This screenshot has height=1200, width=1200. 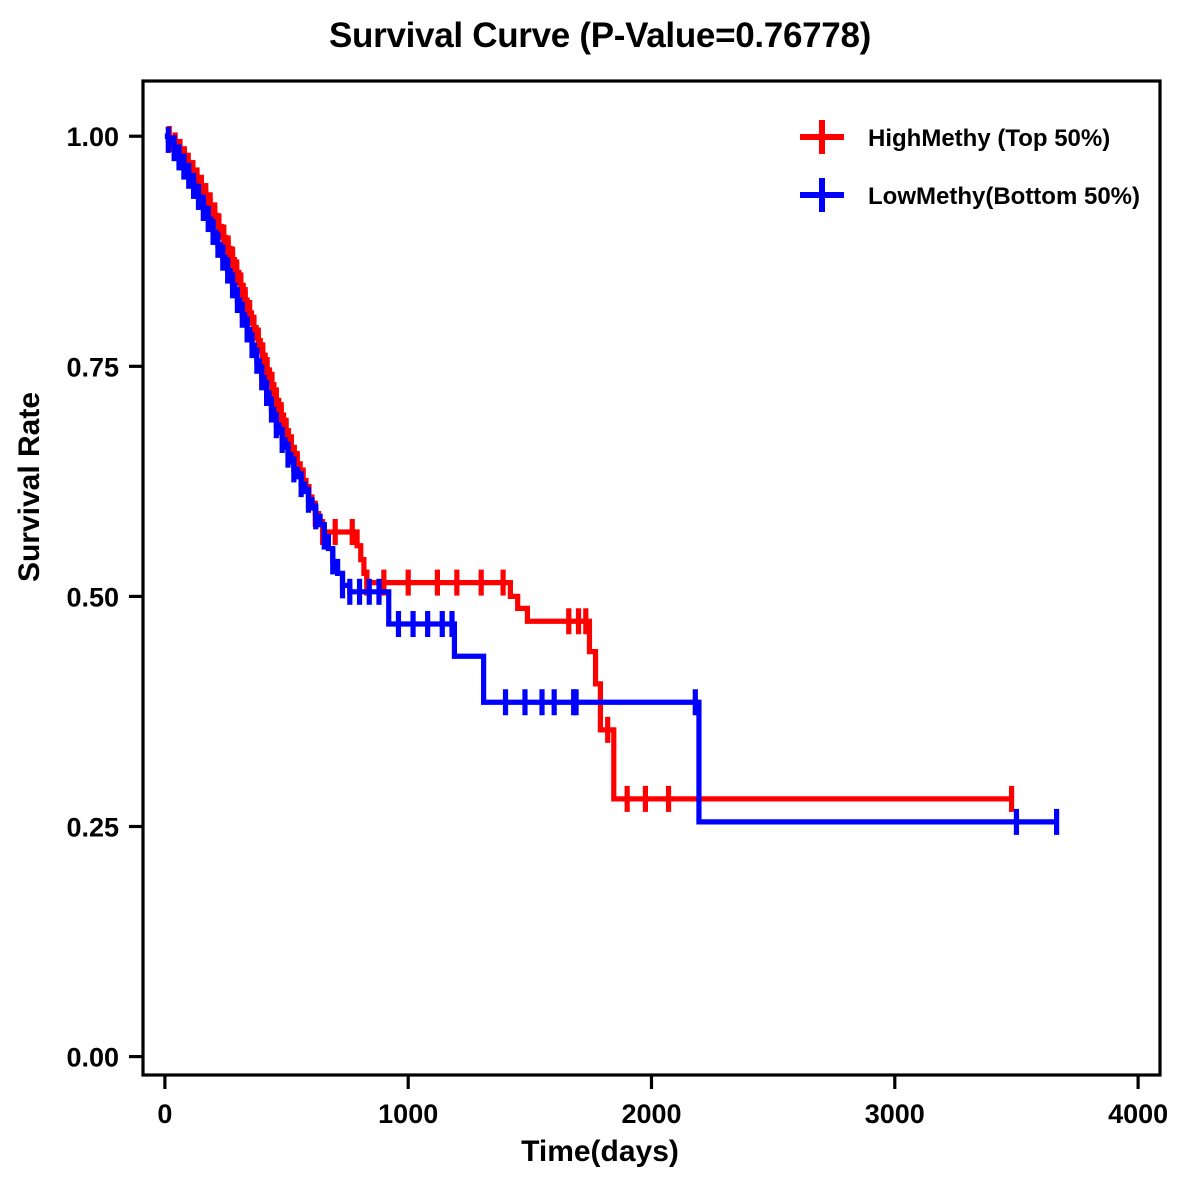 I want to click on y-tick-label: 0.25, so click(x=92, y=828).